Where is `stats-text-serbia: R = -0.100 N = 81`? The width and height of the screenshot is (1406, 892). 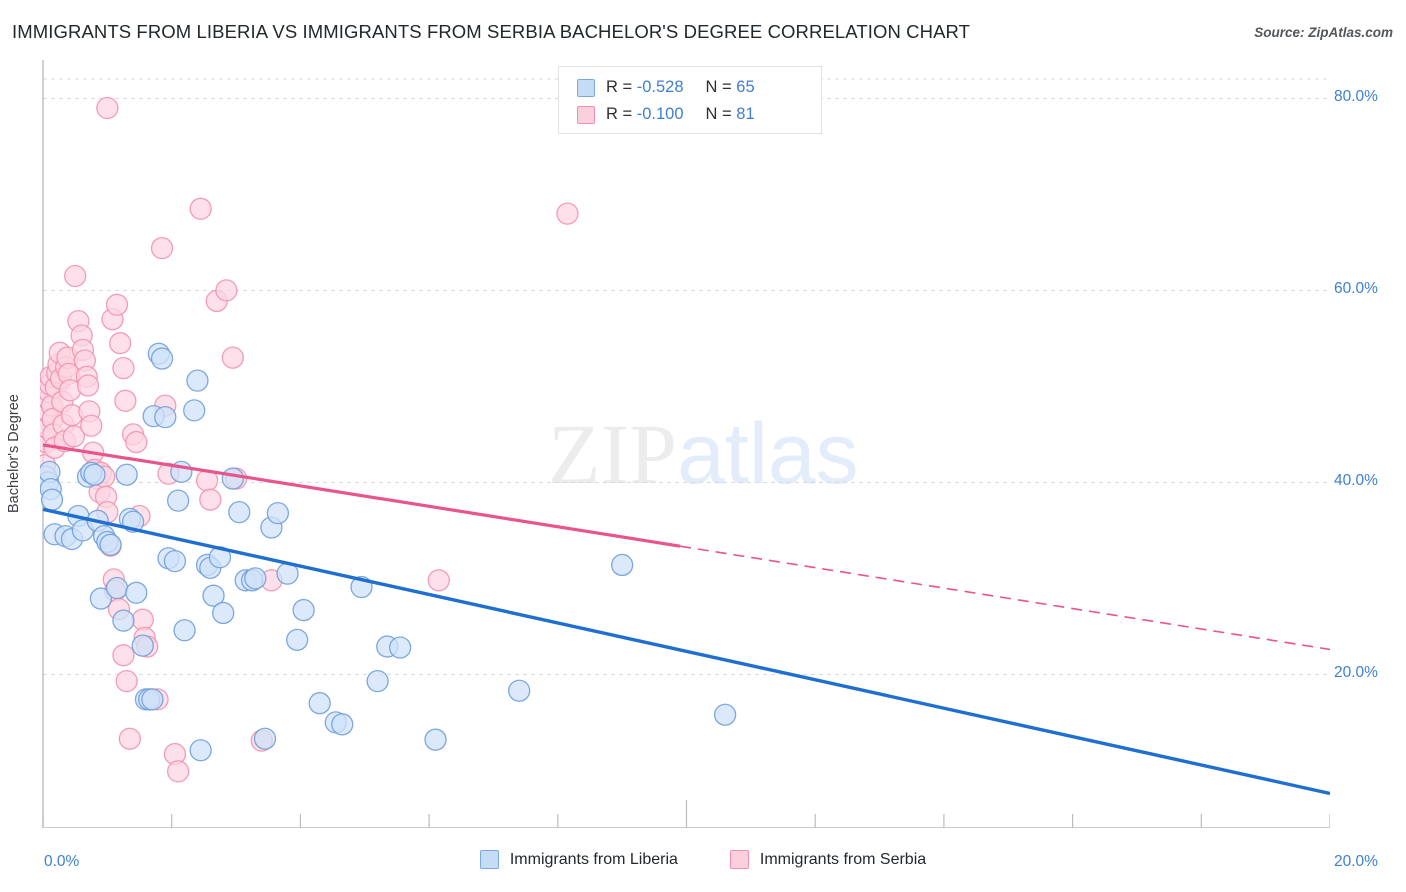 stats-text-serbia: R = -0.100 N = 81 is located at coordinates (680, 114).